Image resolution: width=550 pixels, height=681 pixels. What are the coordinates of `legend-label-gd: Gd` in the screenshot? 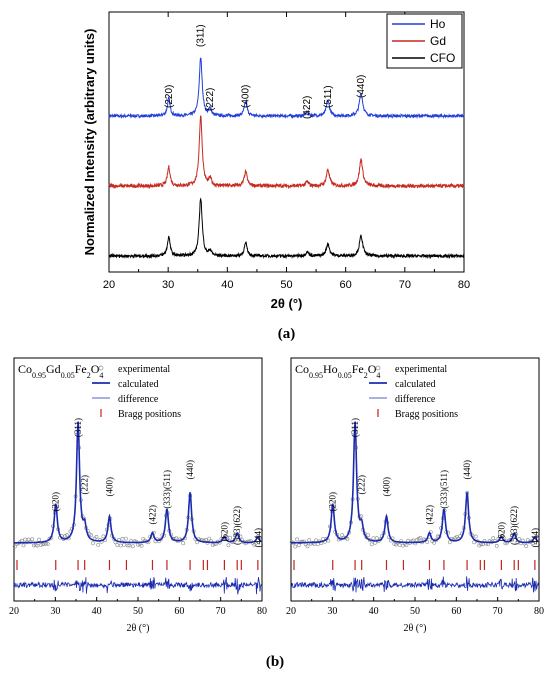 It's located at (438, 41).